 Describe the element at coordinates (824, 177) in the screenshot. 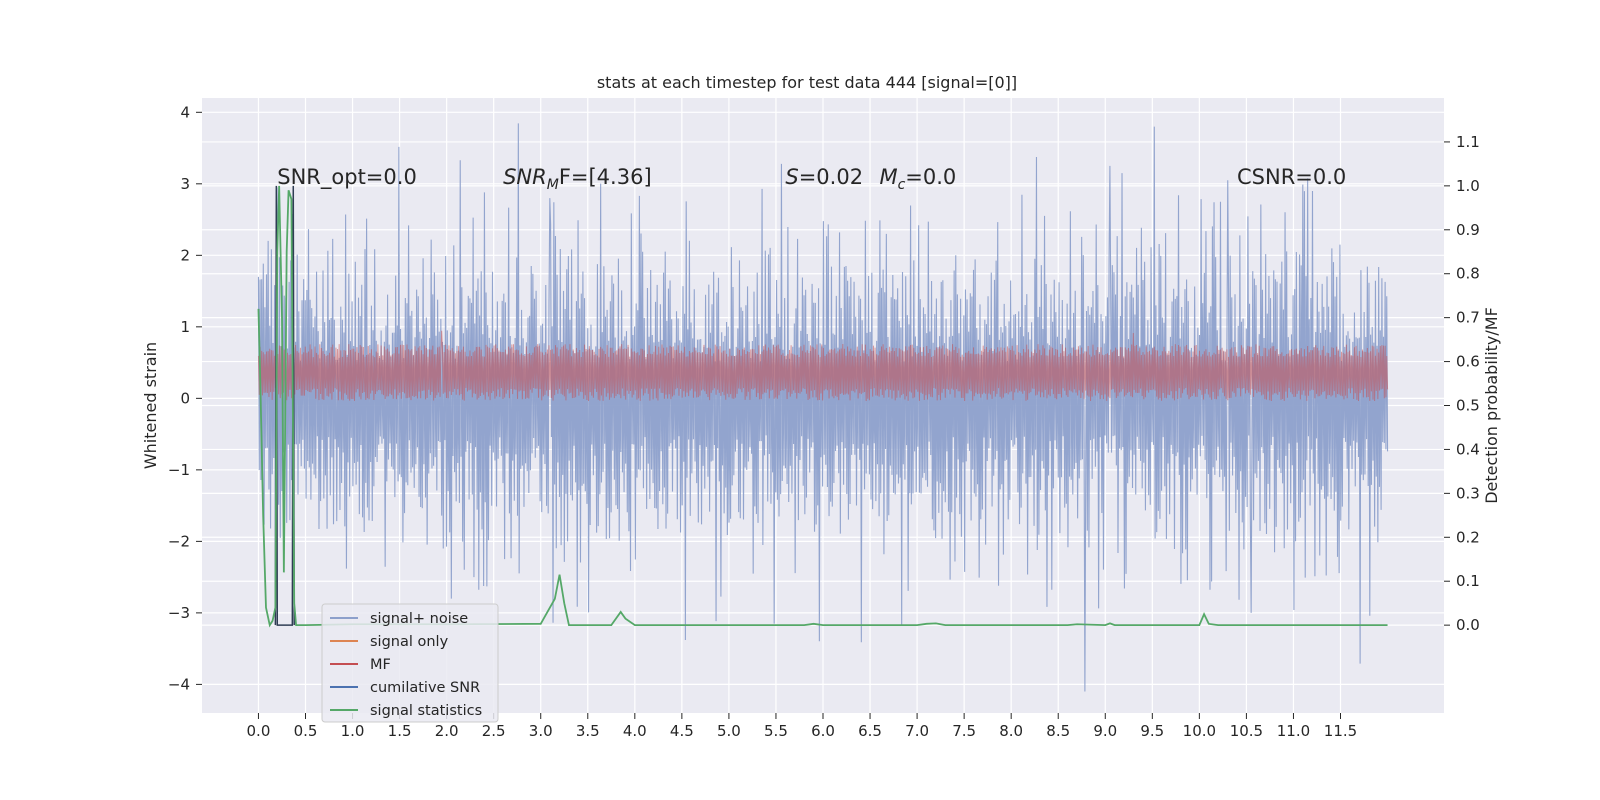

I see `annotation-text: S=0.02` at that location.